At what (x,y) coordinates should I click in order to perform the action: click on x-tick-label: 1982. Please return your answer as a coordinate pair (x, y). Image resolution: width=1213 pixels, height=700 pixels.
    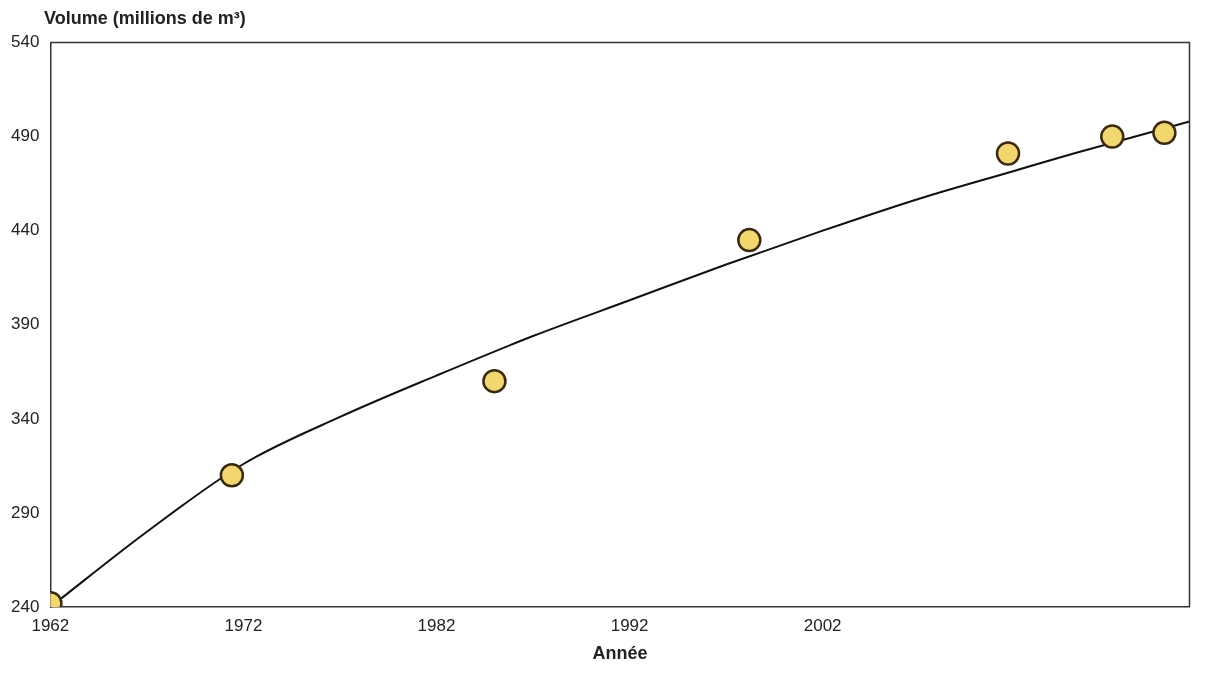
    Looking at the image, I should click on (436, 625).